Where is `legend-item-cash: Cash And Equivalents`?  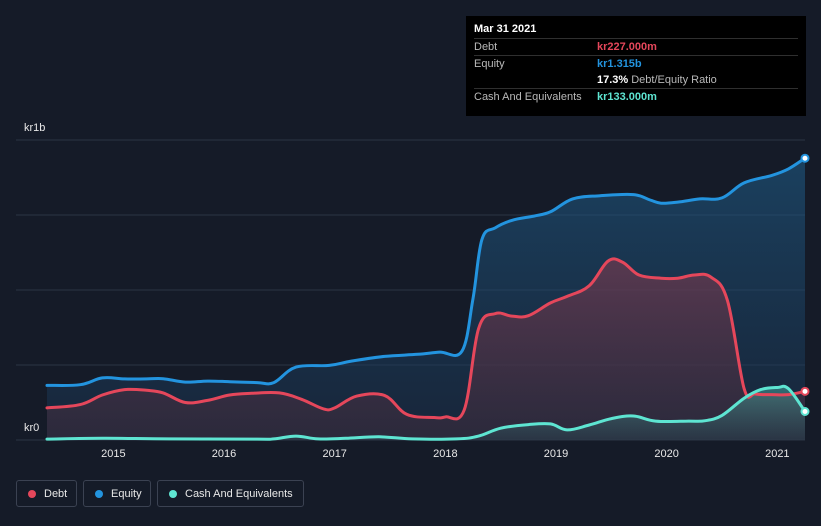 legend-item-cash: Cash And Equivalents is located at coordinates (230, 493).